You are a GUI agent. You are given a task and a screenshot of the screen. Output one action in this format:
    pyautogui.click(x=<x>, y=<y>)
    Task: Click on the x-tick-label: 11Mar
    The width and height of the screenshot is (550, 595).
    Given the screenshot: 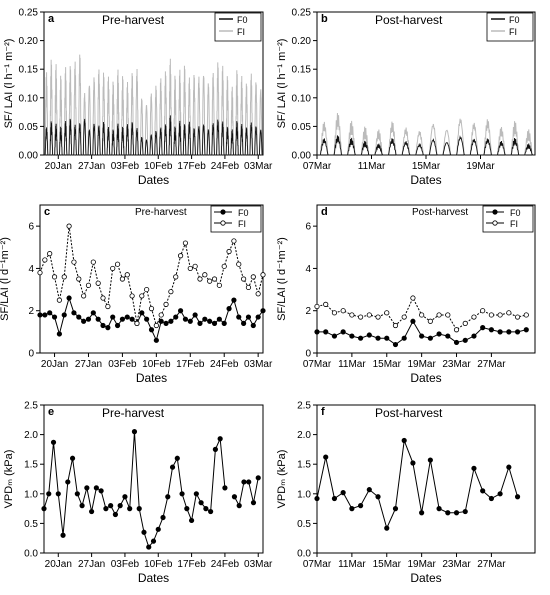 What is the action you would take?
    pyautogui.click(x=352, y=564)
    